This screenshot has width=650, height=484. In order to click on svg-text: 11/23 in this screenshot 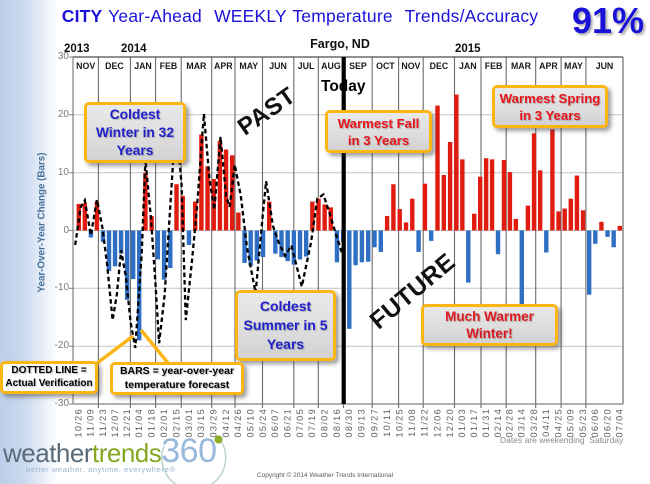, I will do `click(103, 422)`.